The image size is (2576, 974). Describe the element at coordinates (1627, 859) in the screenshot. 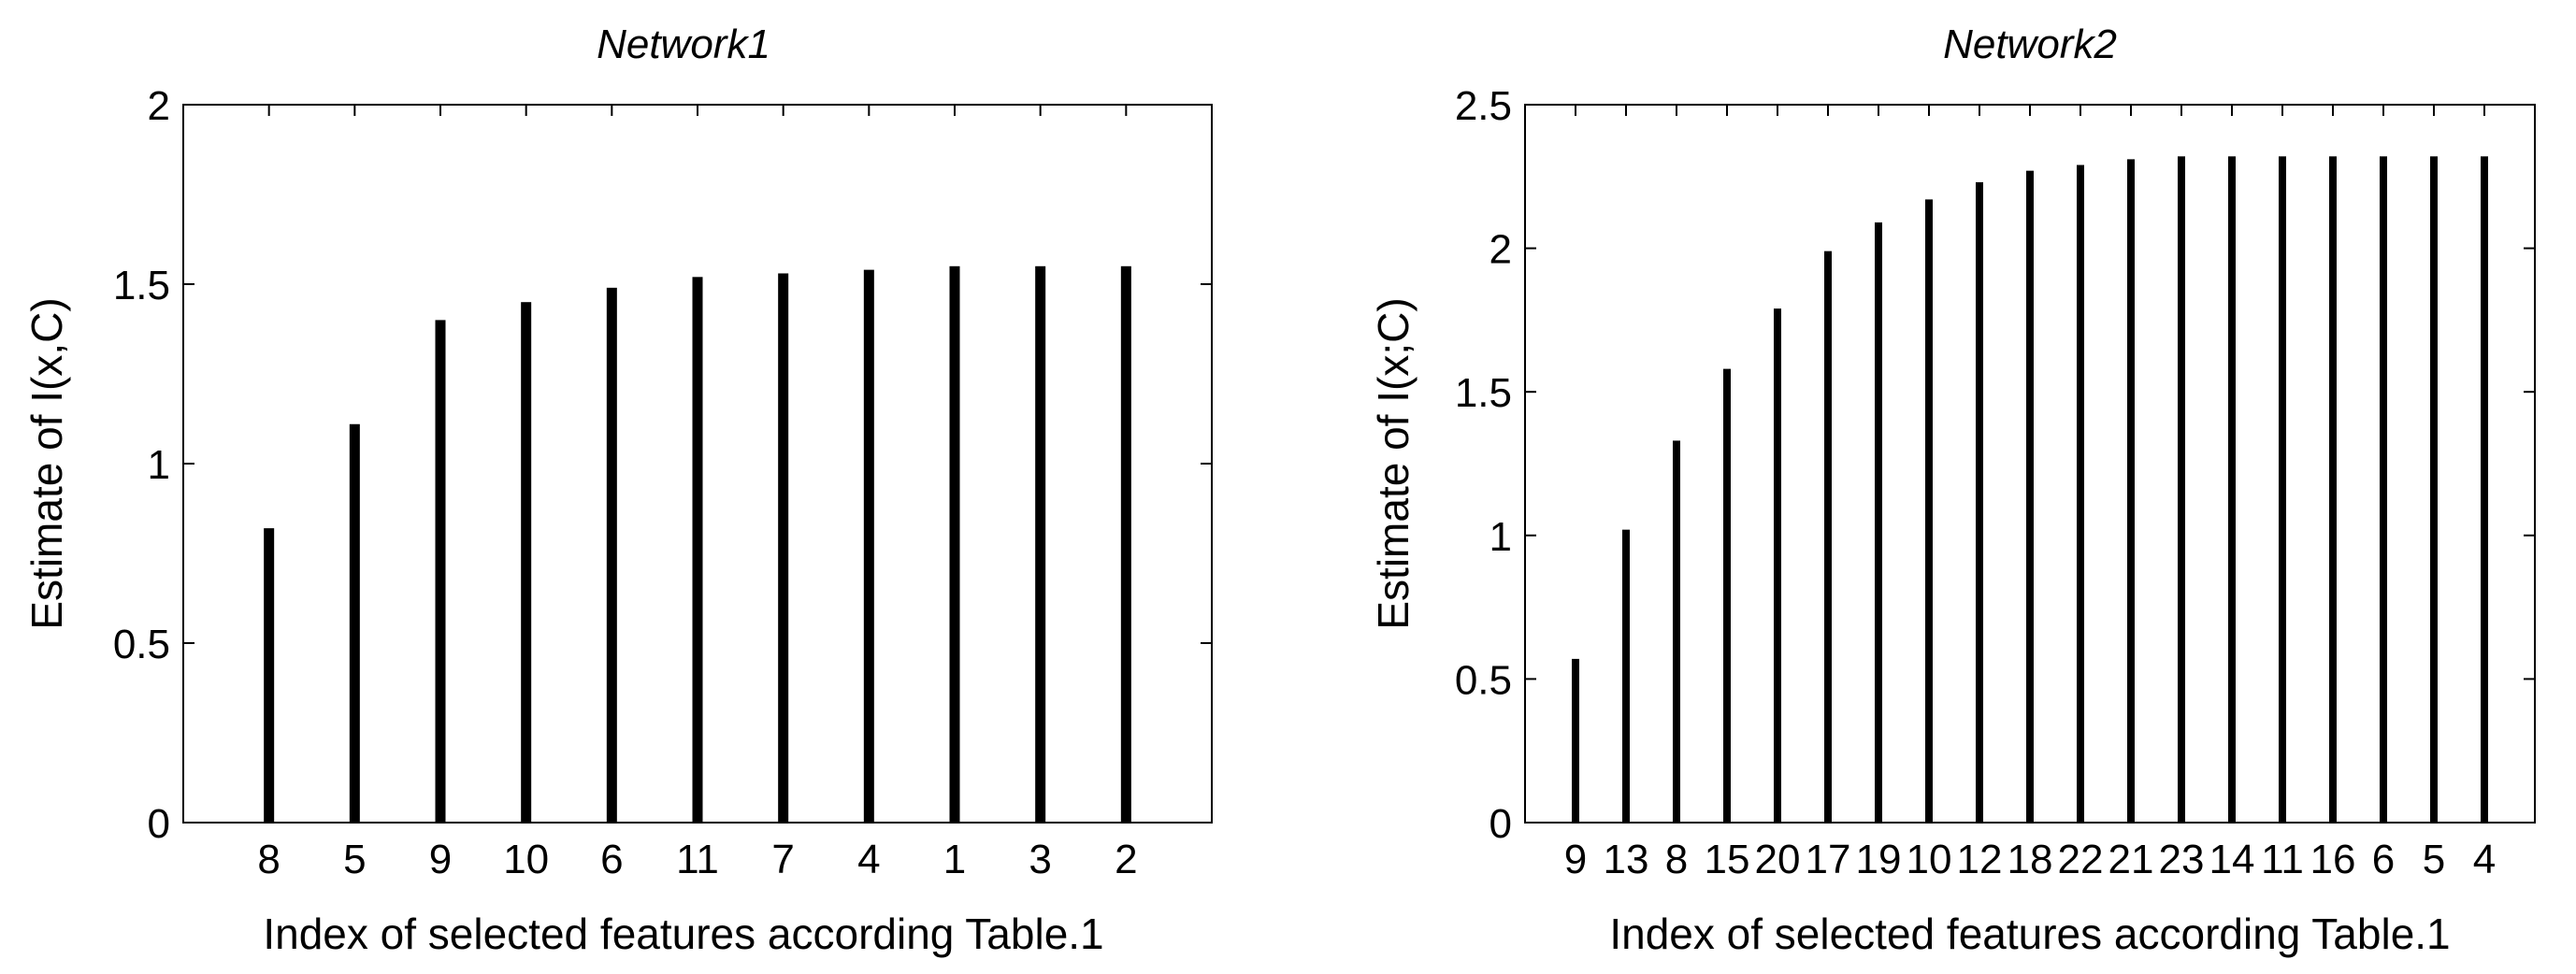

I see `x-tick-label: 13` at that location.